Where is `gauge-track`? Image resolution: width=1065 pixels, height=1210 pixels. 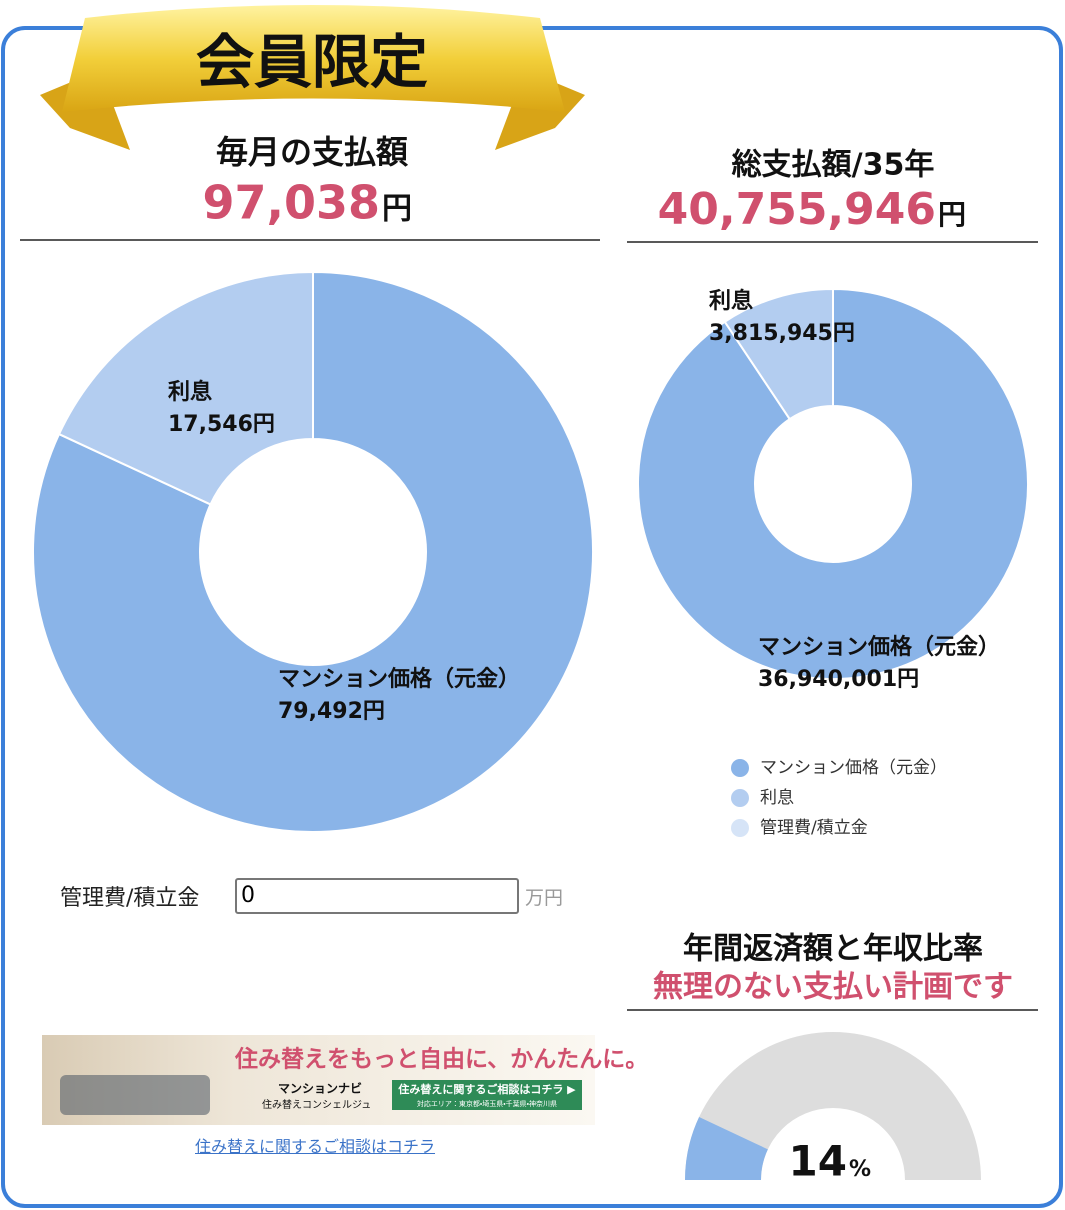 gauge-track is located at coordinates (833, 1106).